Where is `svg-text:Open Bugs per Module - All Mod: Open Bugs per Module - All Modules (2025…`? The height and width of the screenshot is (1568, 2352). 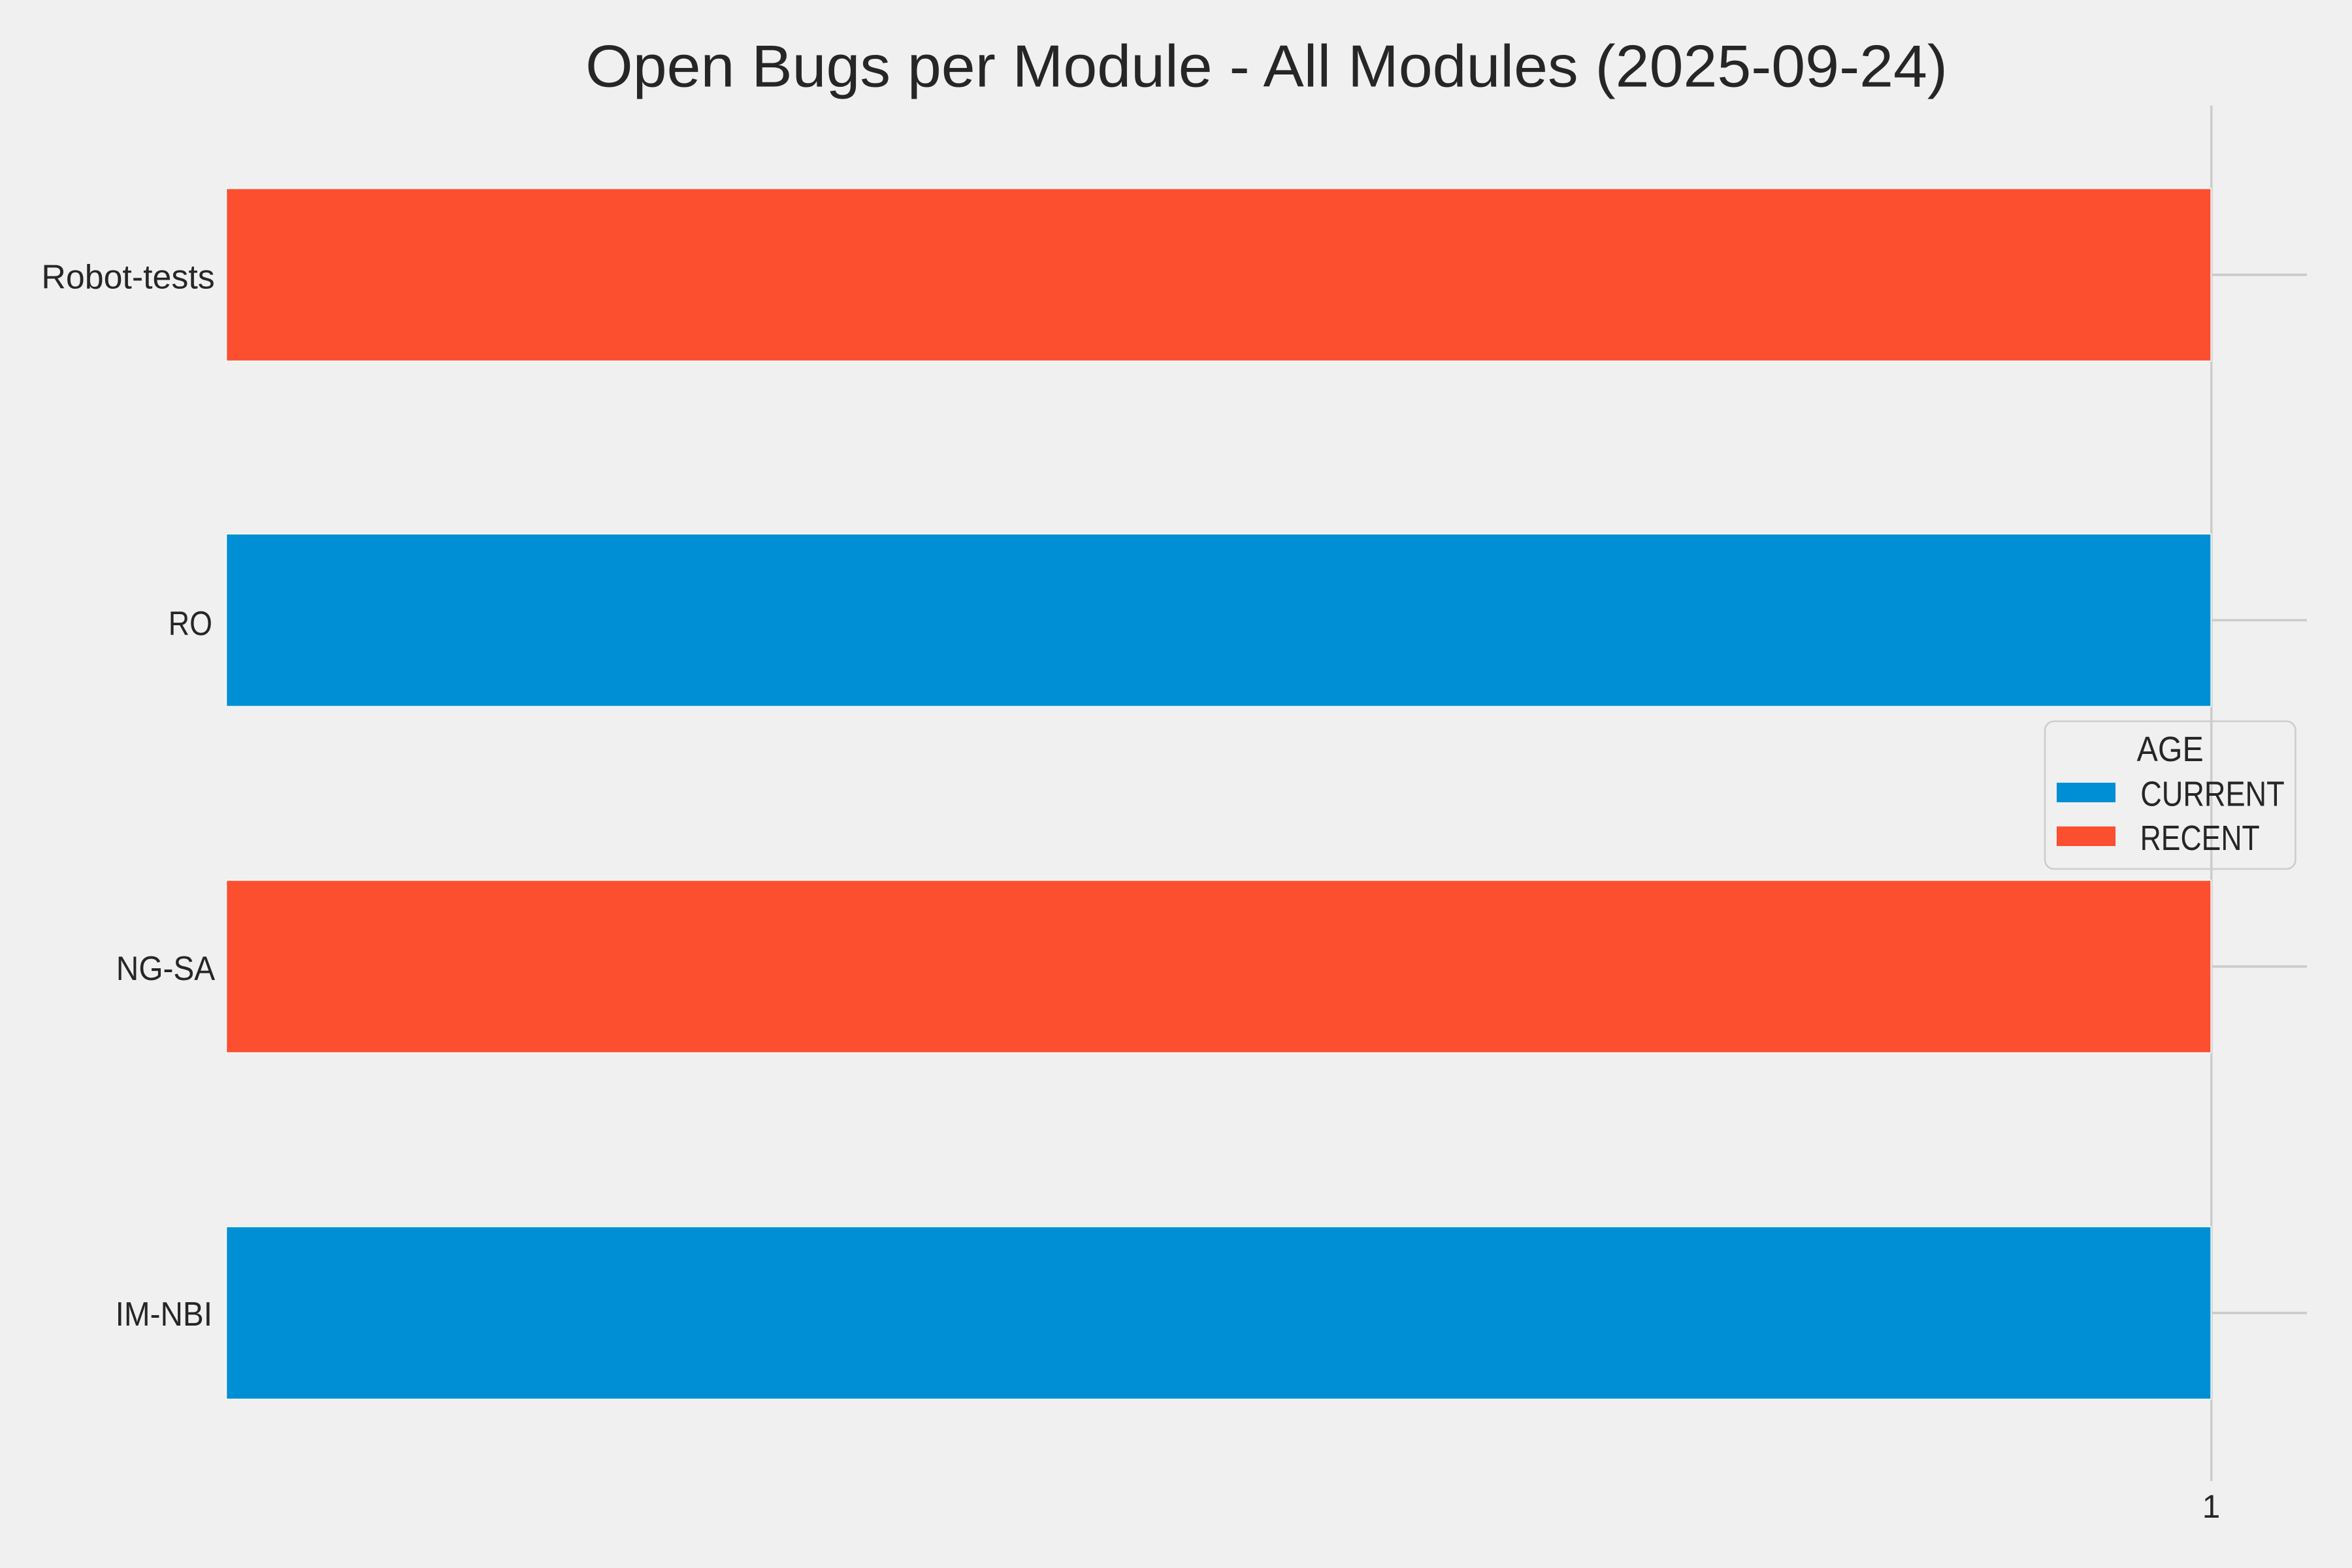
svg-text:Open Bugs per Module - All Mod: Open Bugs per Module - All Modules (2025… is located at coordinates (1266, 66).